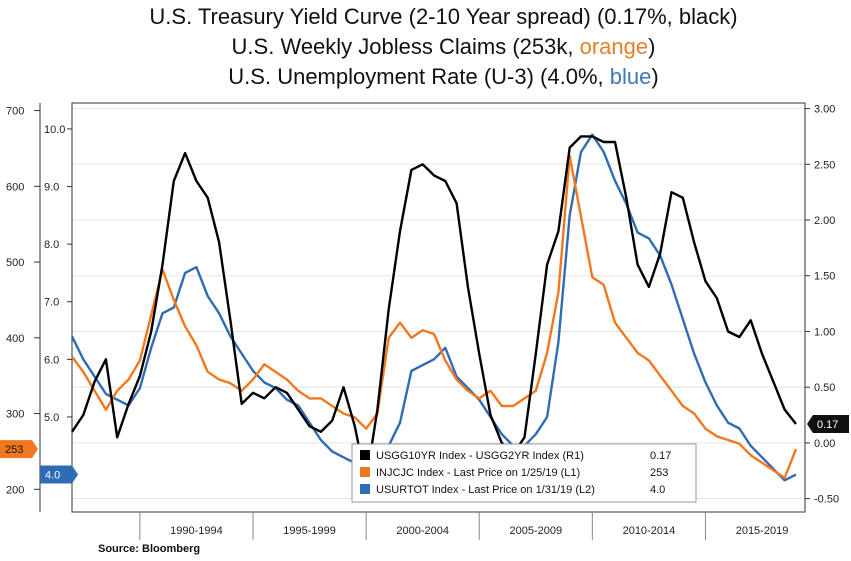 The image size is (851, 561). I want to click on unemployment-badge-label: 4.0, so click(52, 476).